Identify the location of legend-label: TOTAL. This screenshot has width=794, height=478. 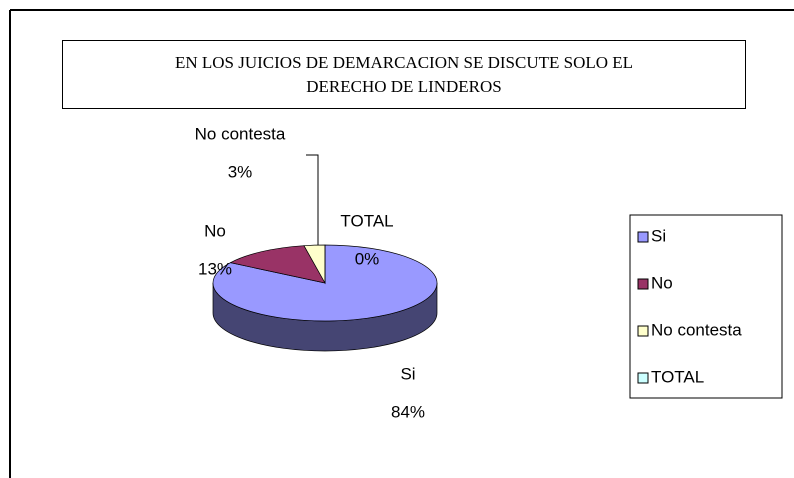
(677, 376).